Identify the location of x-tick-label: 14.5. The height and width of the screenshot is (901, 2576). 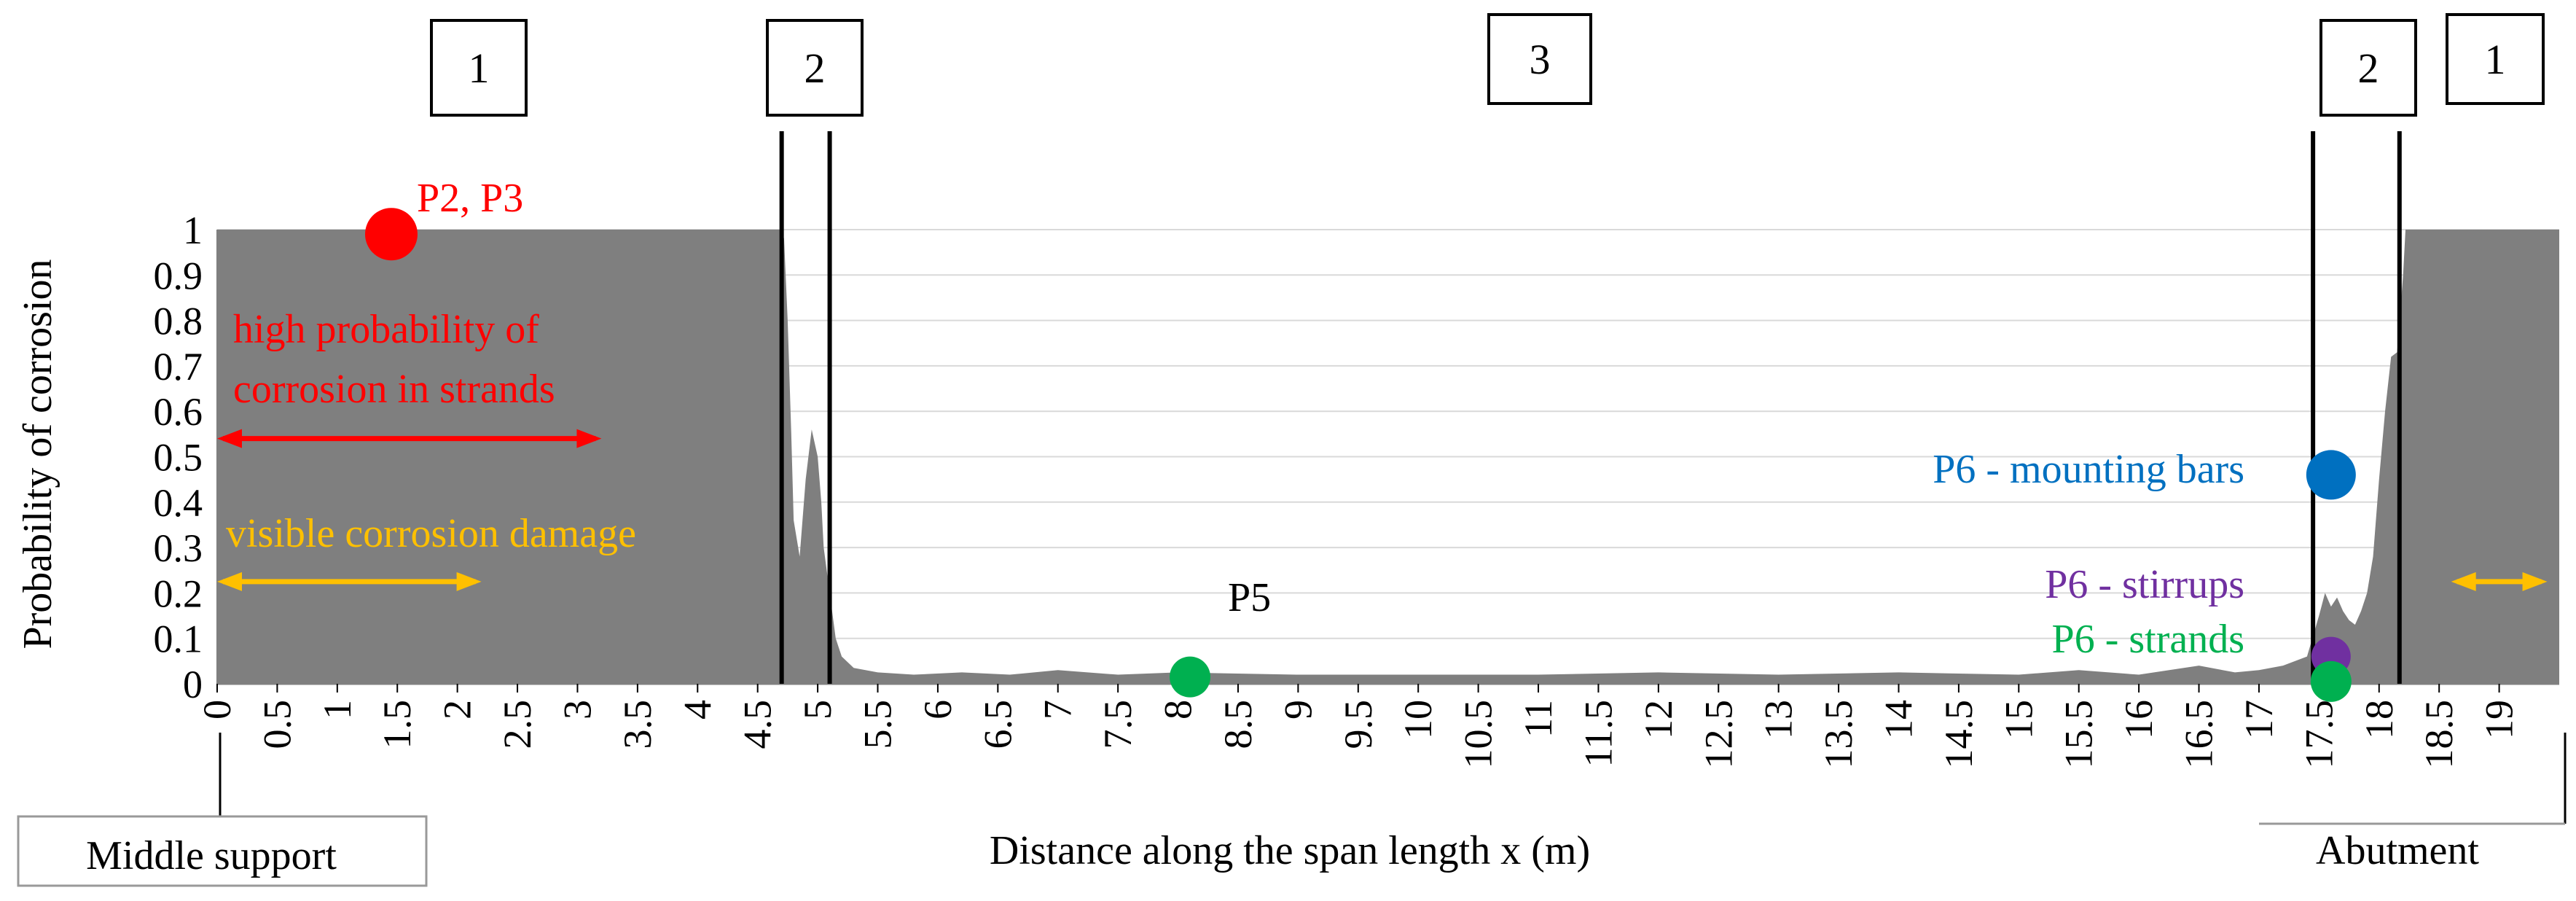
(1959, 734).